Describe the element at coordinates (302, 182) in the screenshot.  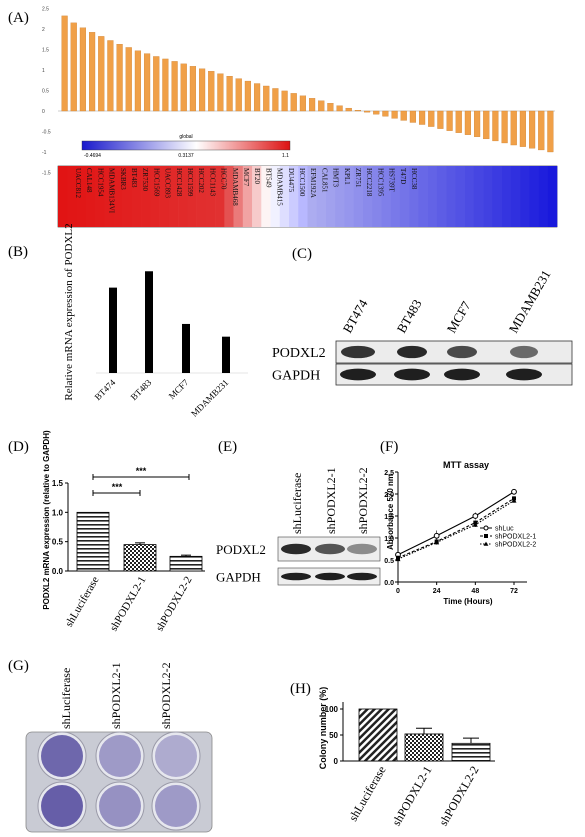
I see `panel-a-heat-label: HCC1500` at that location.